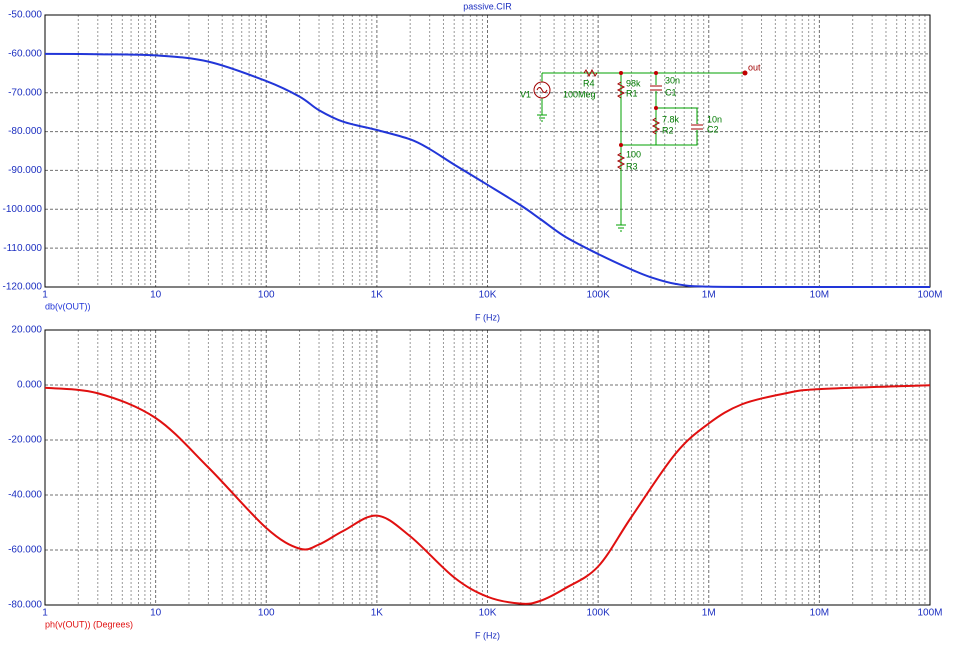 Image resolution: width=957 pixels, height=647 pixels. What do you see at coordinates (632, 166) in the screenshot?
I see `label: R3` at bounding box center [632, 166].